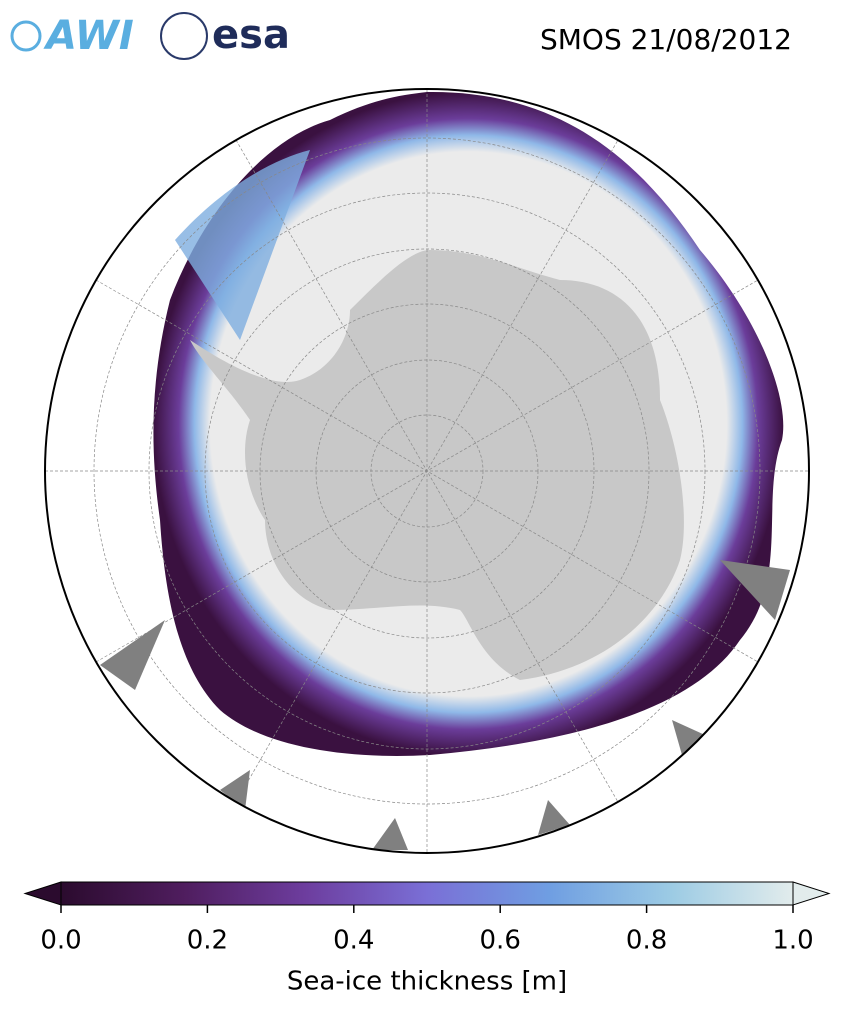 The image size is (854, 1026). I want to click on colorbar-extend-low, so click(42, 893).